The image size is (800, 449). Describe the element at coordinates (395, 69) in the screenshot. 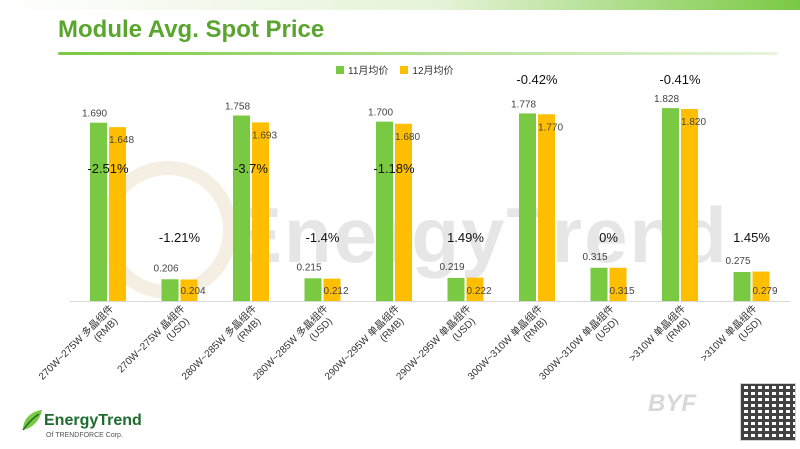

I see `chart-legend: 11月均价 12月均价` at that location.